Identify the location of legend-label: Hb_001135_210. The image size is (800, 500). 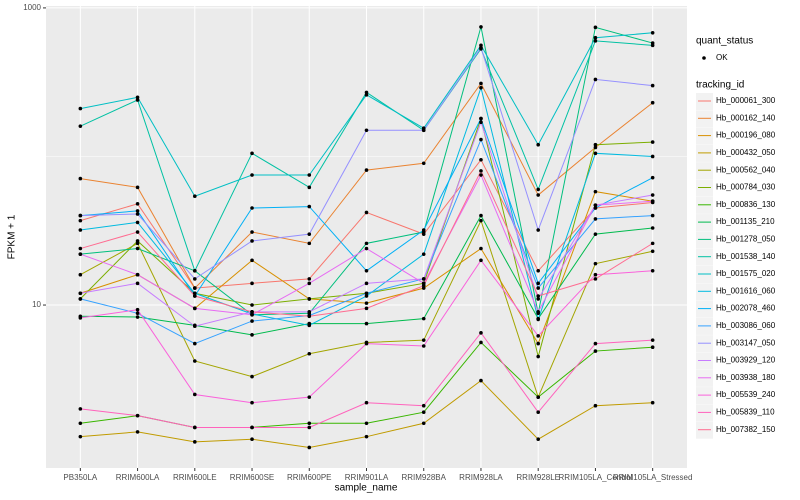
(745, 221).